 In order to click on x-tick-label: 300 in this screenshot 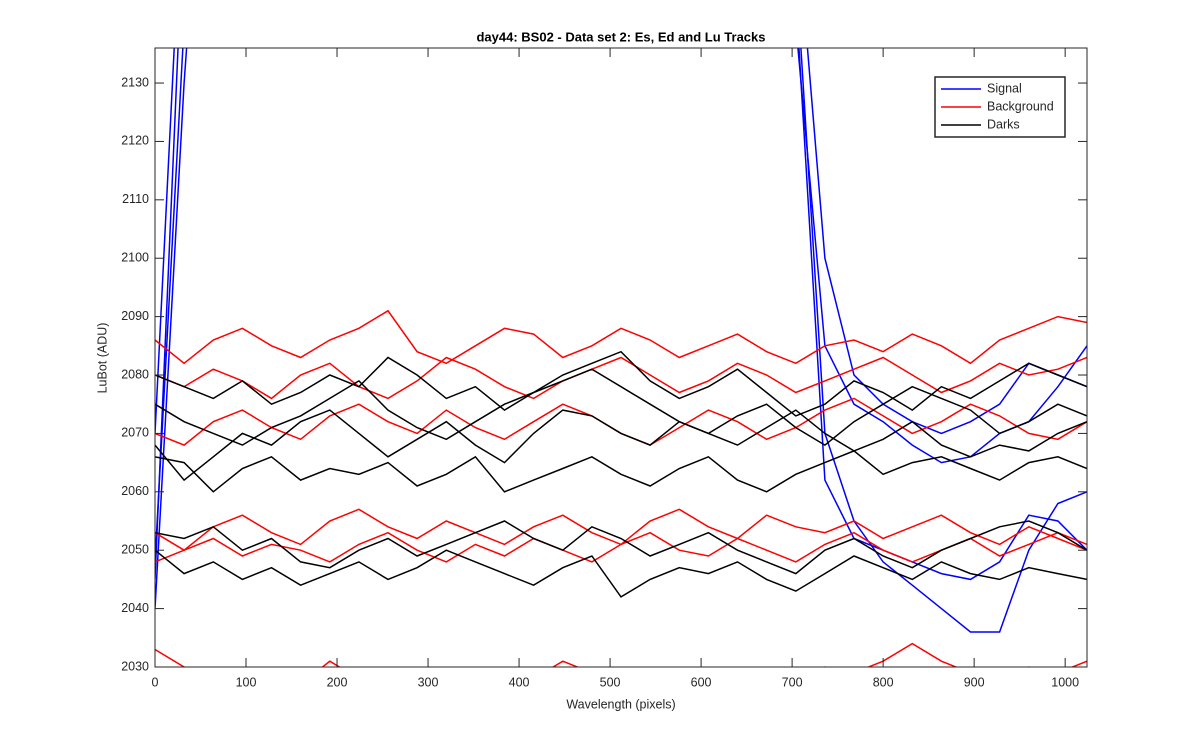, I will do `click(428, 682)`.